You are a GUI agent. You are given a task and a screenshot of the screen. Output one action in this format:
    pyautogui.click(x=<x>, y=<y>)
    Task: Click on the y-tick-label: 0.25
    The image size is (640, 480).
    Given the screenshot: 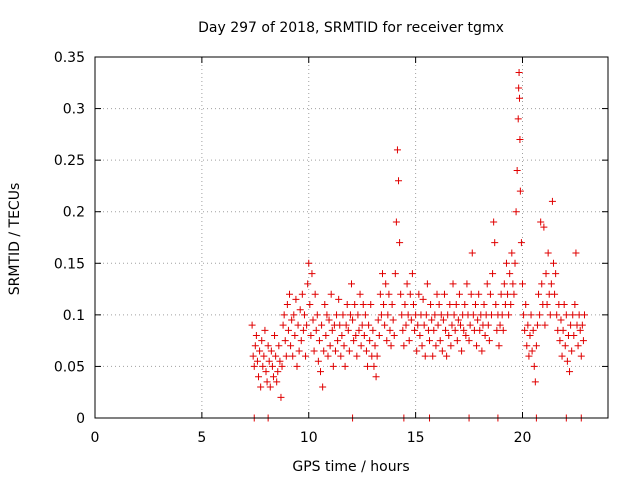 What is the action you would take?
    pyautogui.click(x=69, y=161)
    